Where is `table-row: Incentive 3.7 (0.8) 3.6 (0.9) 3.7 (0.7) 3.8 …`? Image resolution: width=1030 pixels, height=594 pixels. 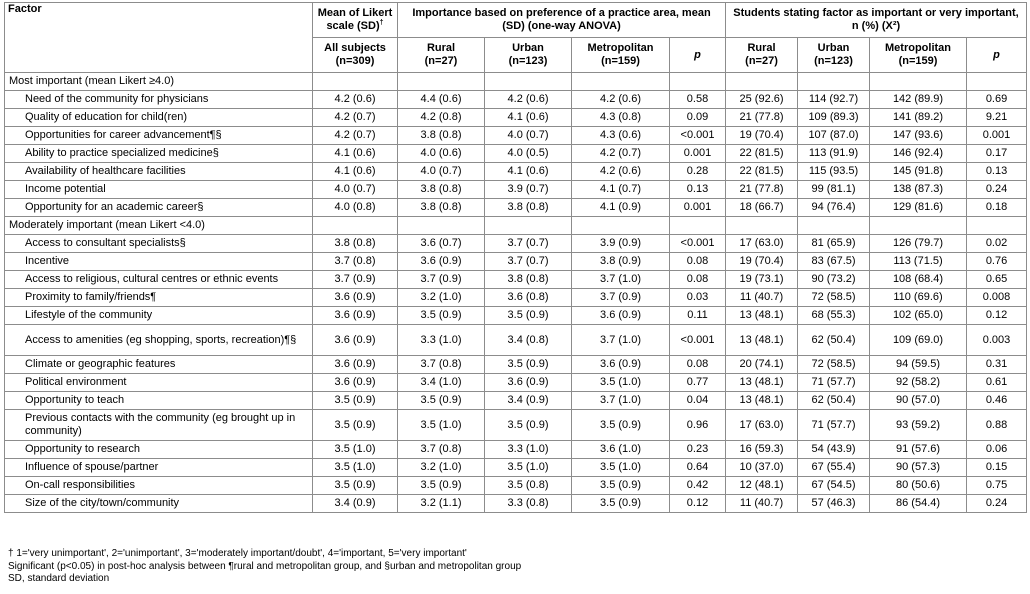 table-row: Incentive 3.7 (0.8) 3.6 (0.9) 3.7 (0.7) 3.8 … is located at coordinates (516, 261).